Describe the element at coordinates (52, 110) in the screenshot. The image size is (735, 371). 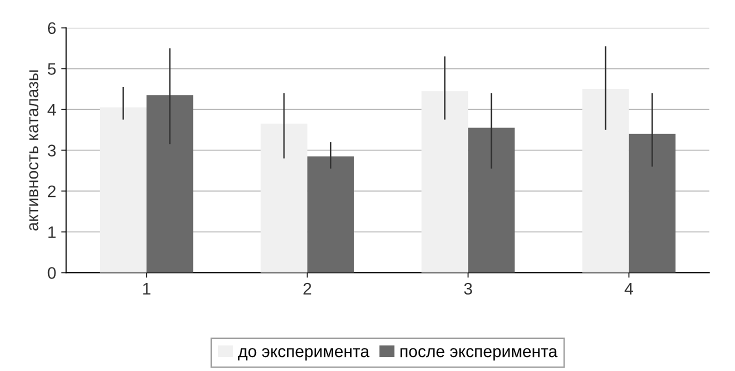
I see `y-tick-label: 4` at that location.